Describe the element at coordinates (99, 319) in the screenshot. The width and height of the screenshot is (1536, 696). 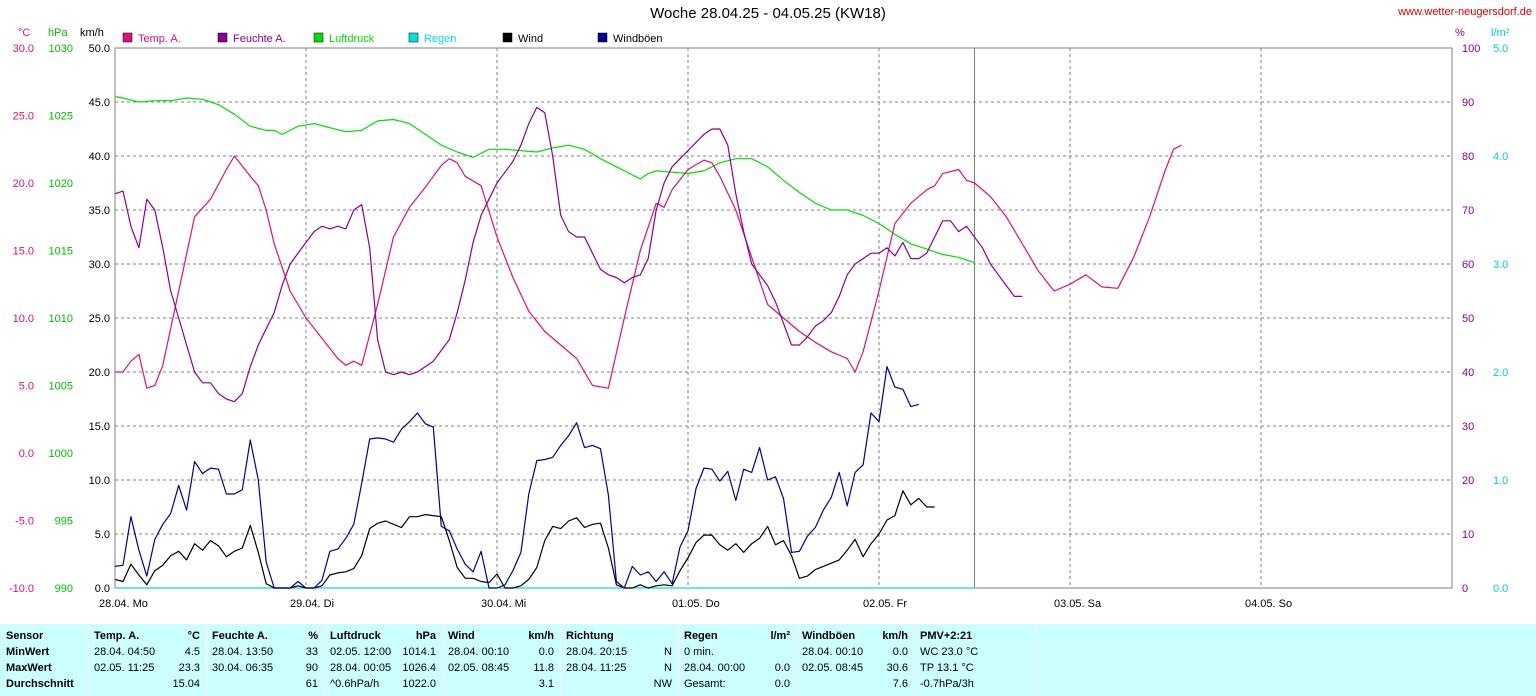
I see `kmh-tick-label: 25.0` at that location.